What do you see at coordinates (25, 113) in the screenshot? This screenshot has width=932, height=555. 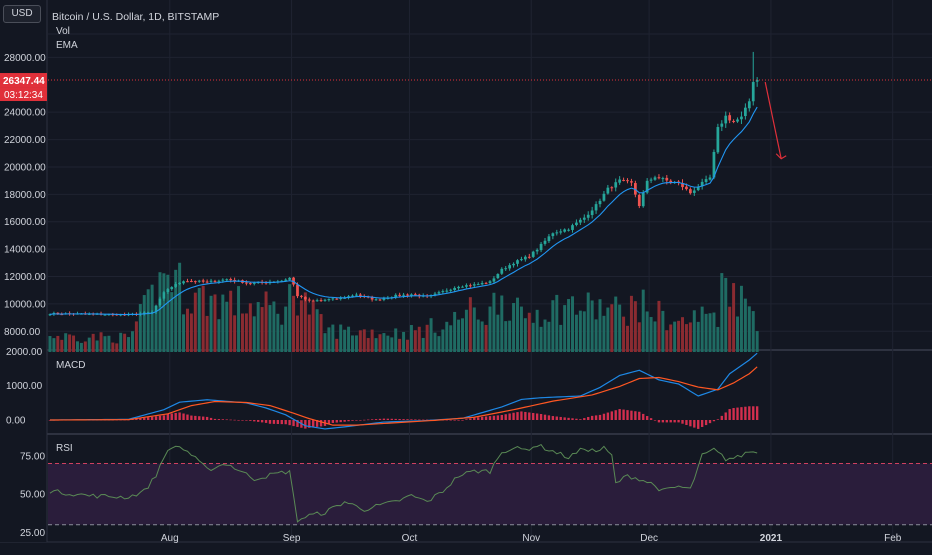 I see `price-tick-label: 24000.00` at bounding box center [25, 113].